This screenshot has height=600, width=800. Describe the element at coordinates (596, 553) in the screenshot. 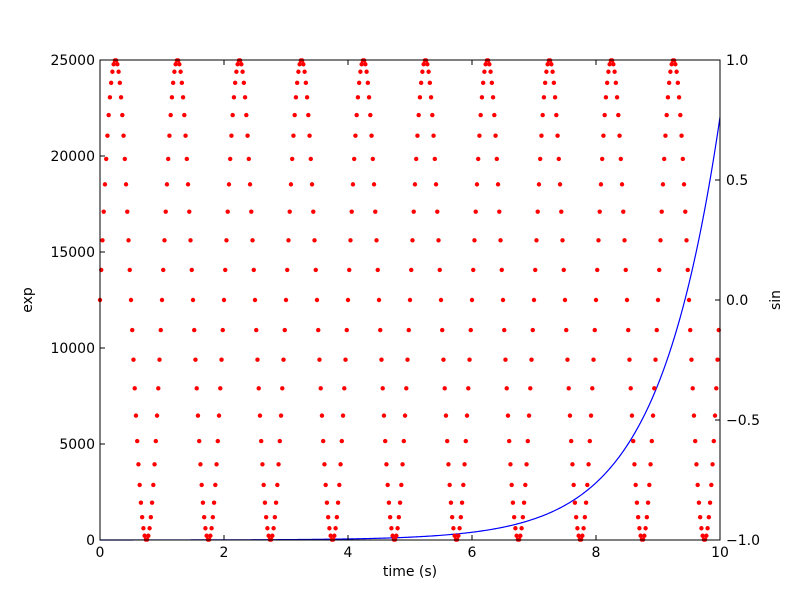

I see `x-tick-label: 8` at that location.